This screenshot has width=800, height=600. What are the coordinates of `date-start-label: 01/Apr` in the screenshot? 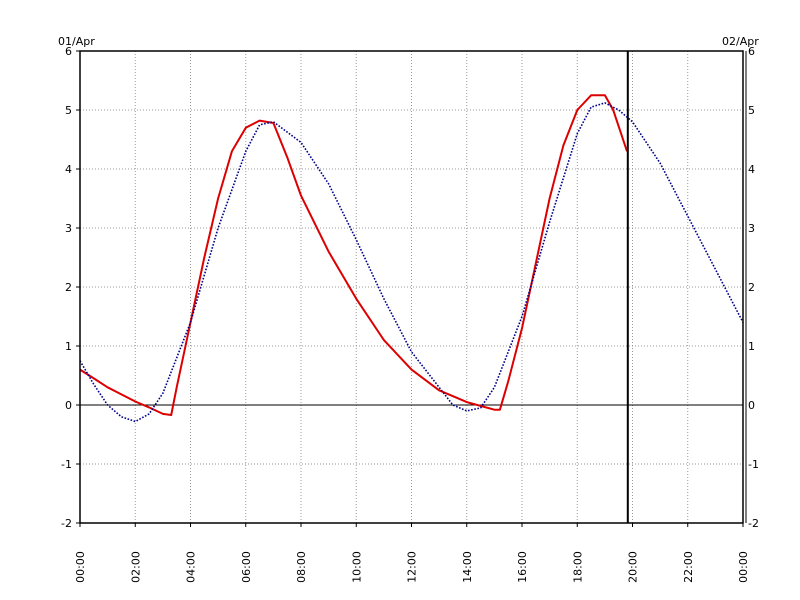 It's located at (76, 41).